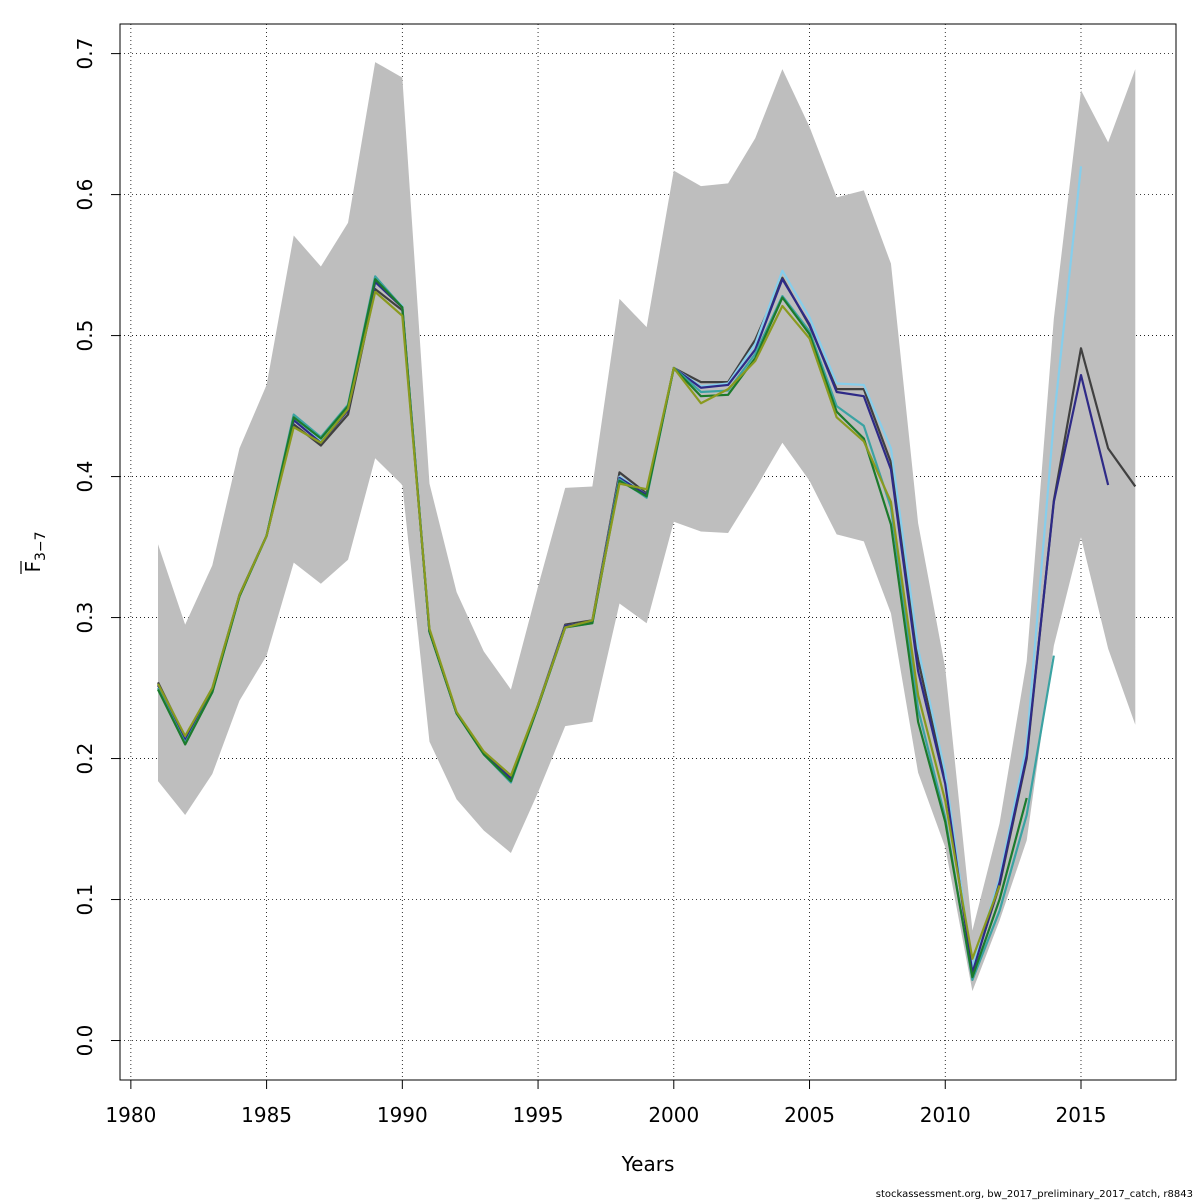 The width and height of the screenshot is (1200, 1200). Describe the element at coordinates (538, 1115) in the screenshot. I see `x-tick-label: 1995` at that location.